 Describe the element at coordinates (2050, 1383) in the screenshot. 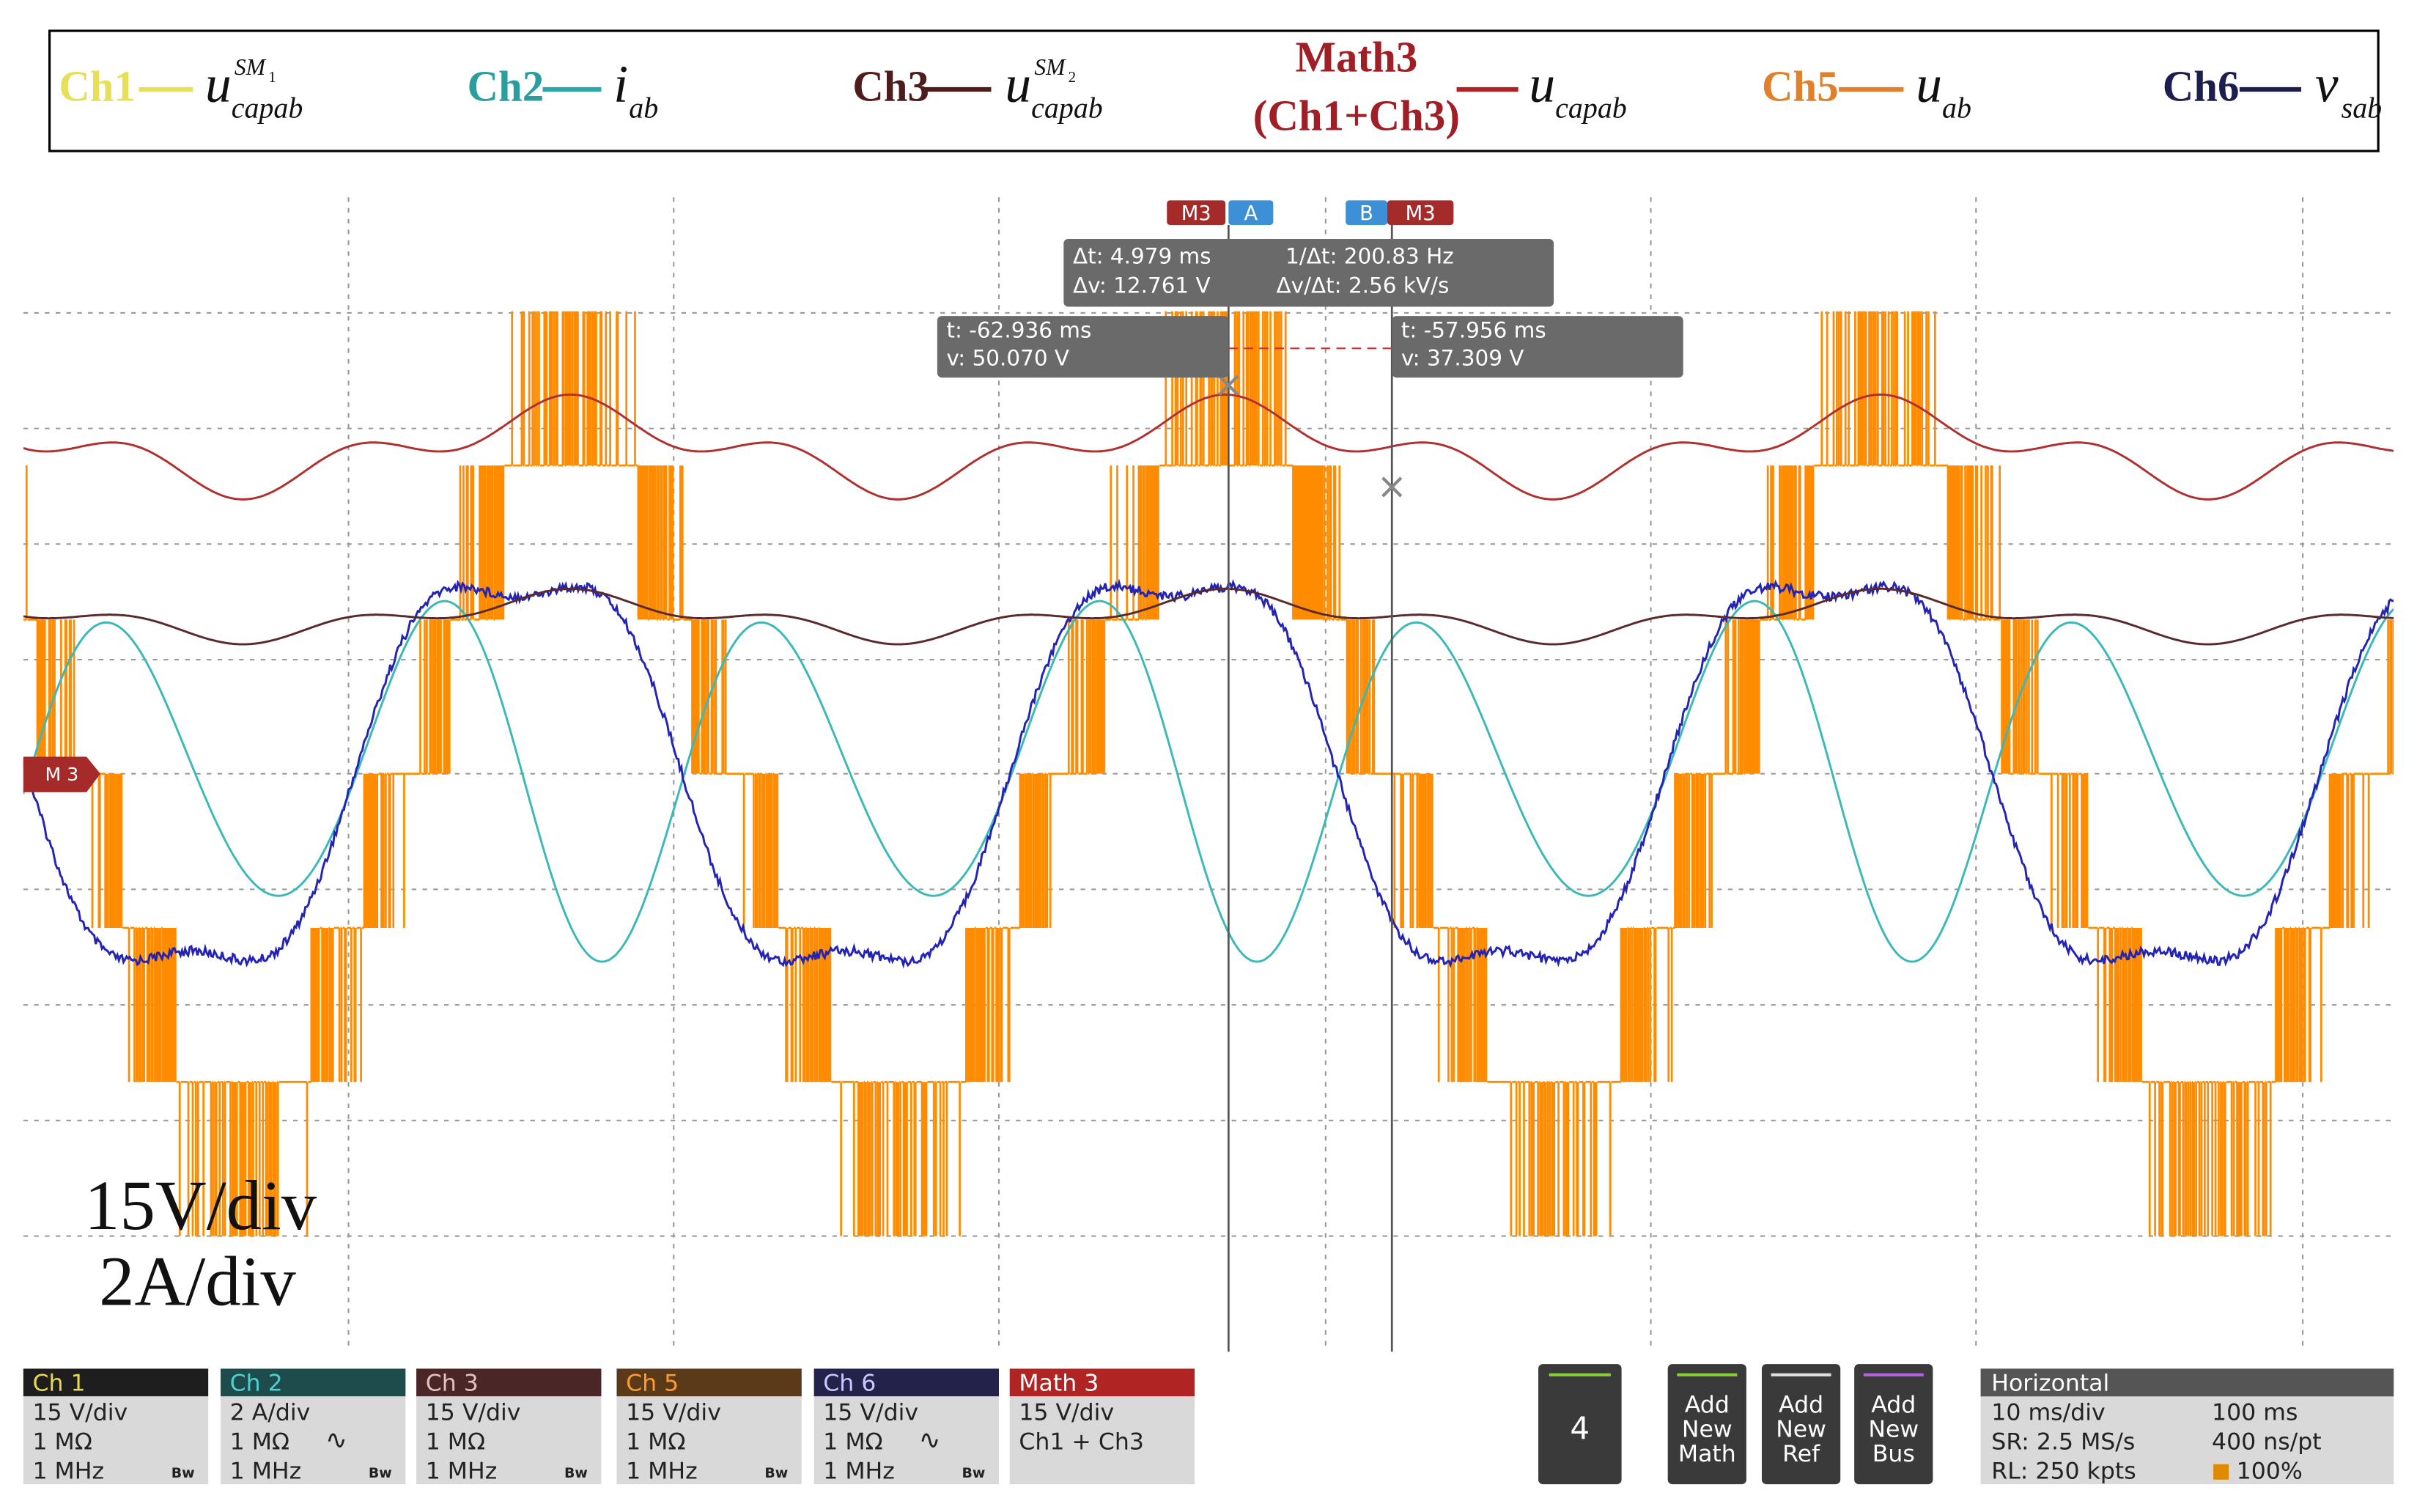

I see `horizontal-title: Horizontal` at that location.